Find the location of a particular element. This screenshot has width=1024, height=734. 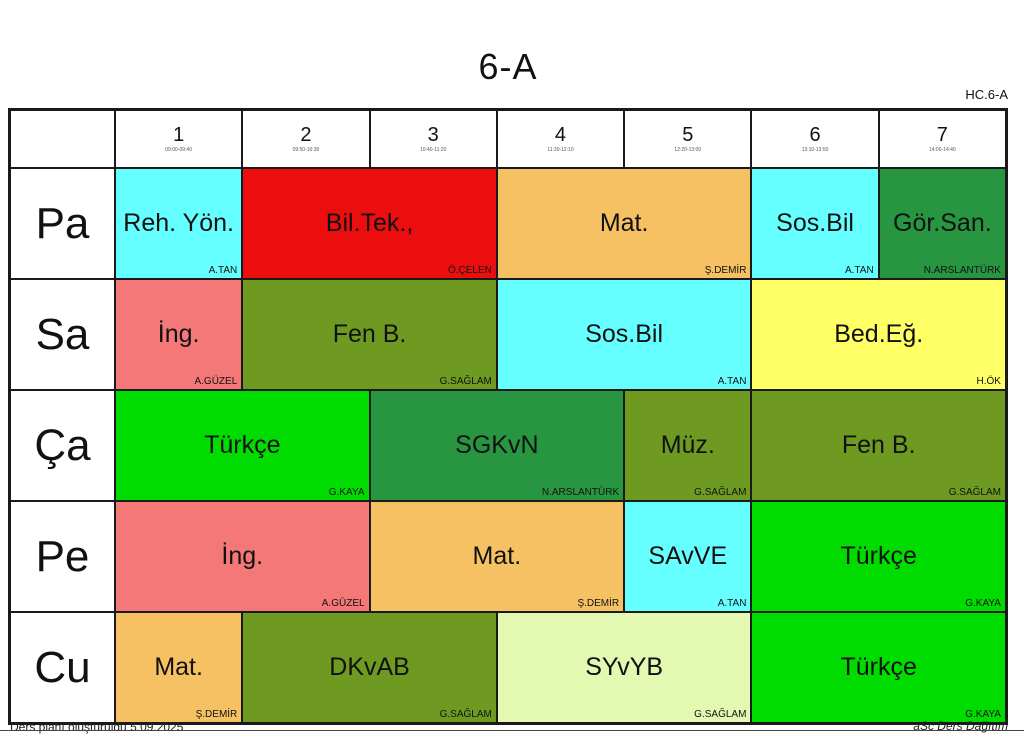

lesson-cell-pa-4: Mat. Ş.DEMİR is located at coordinates (624, 223).